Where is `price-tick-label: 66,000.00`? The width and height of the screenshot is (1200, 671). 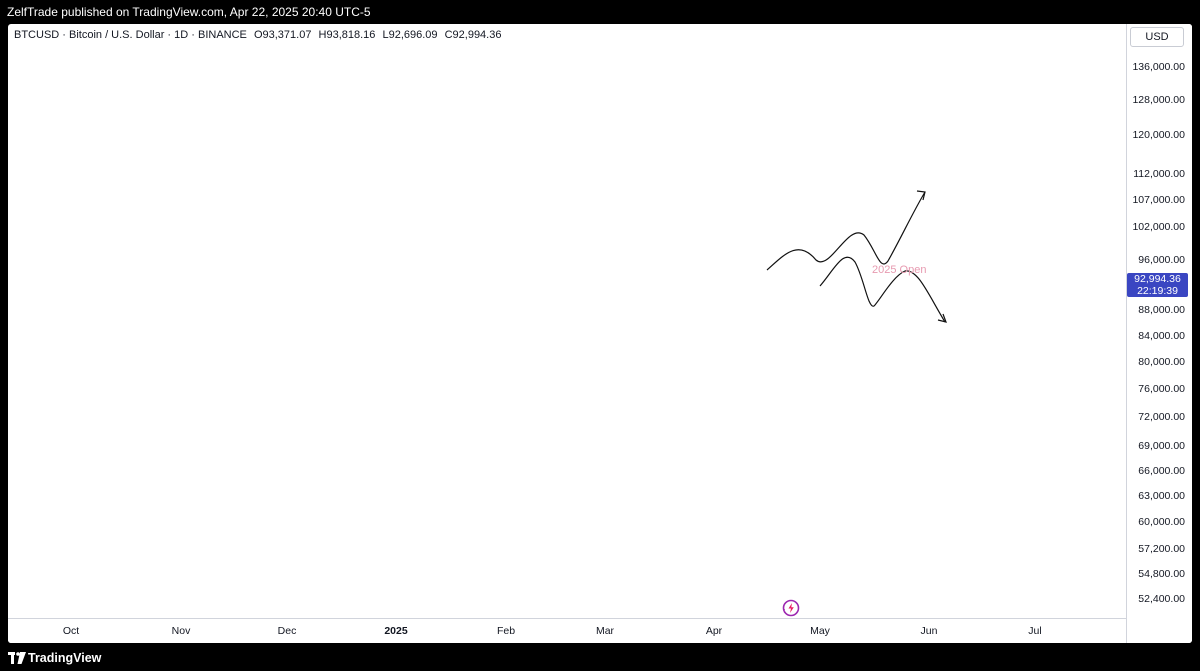
price-tick-label: 66,000.00 is located at coordinates (1161, 471).